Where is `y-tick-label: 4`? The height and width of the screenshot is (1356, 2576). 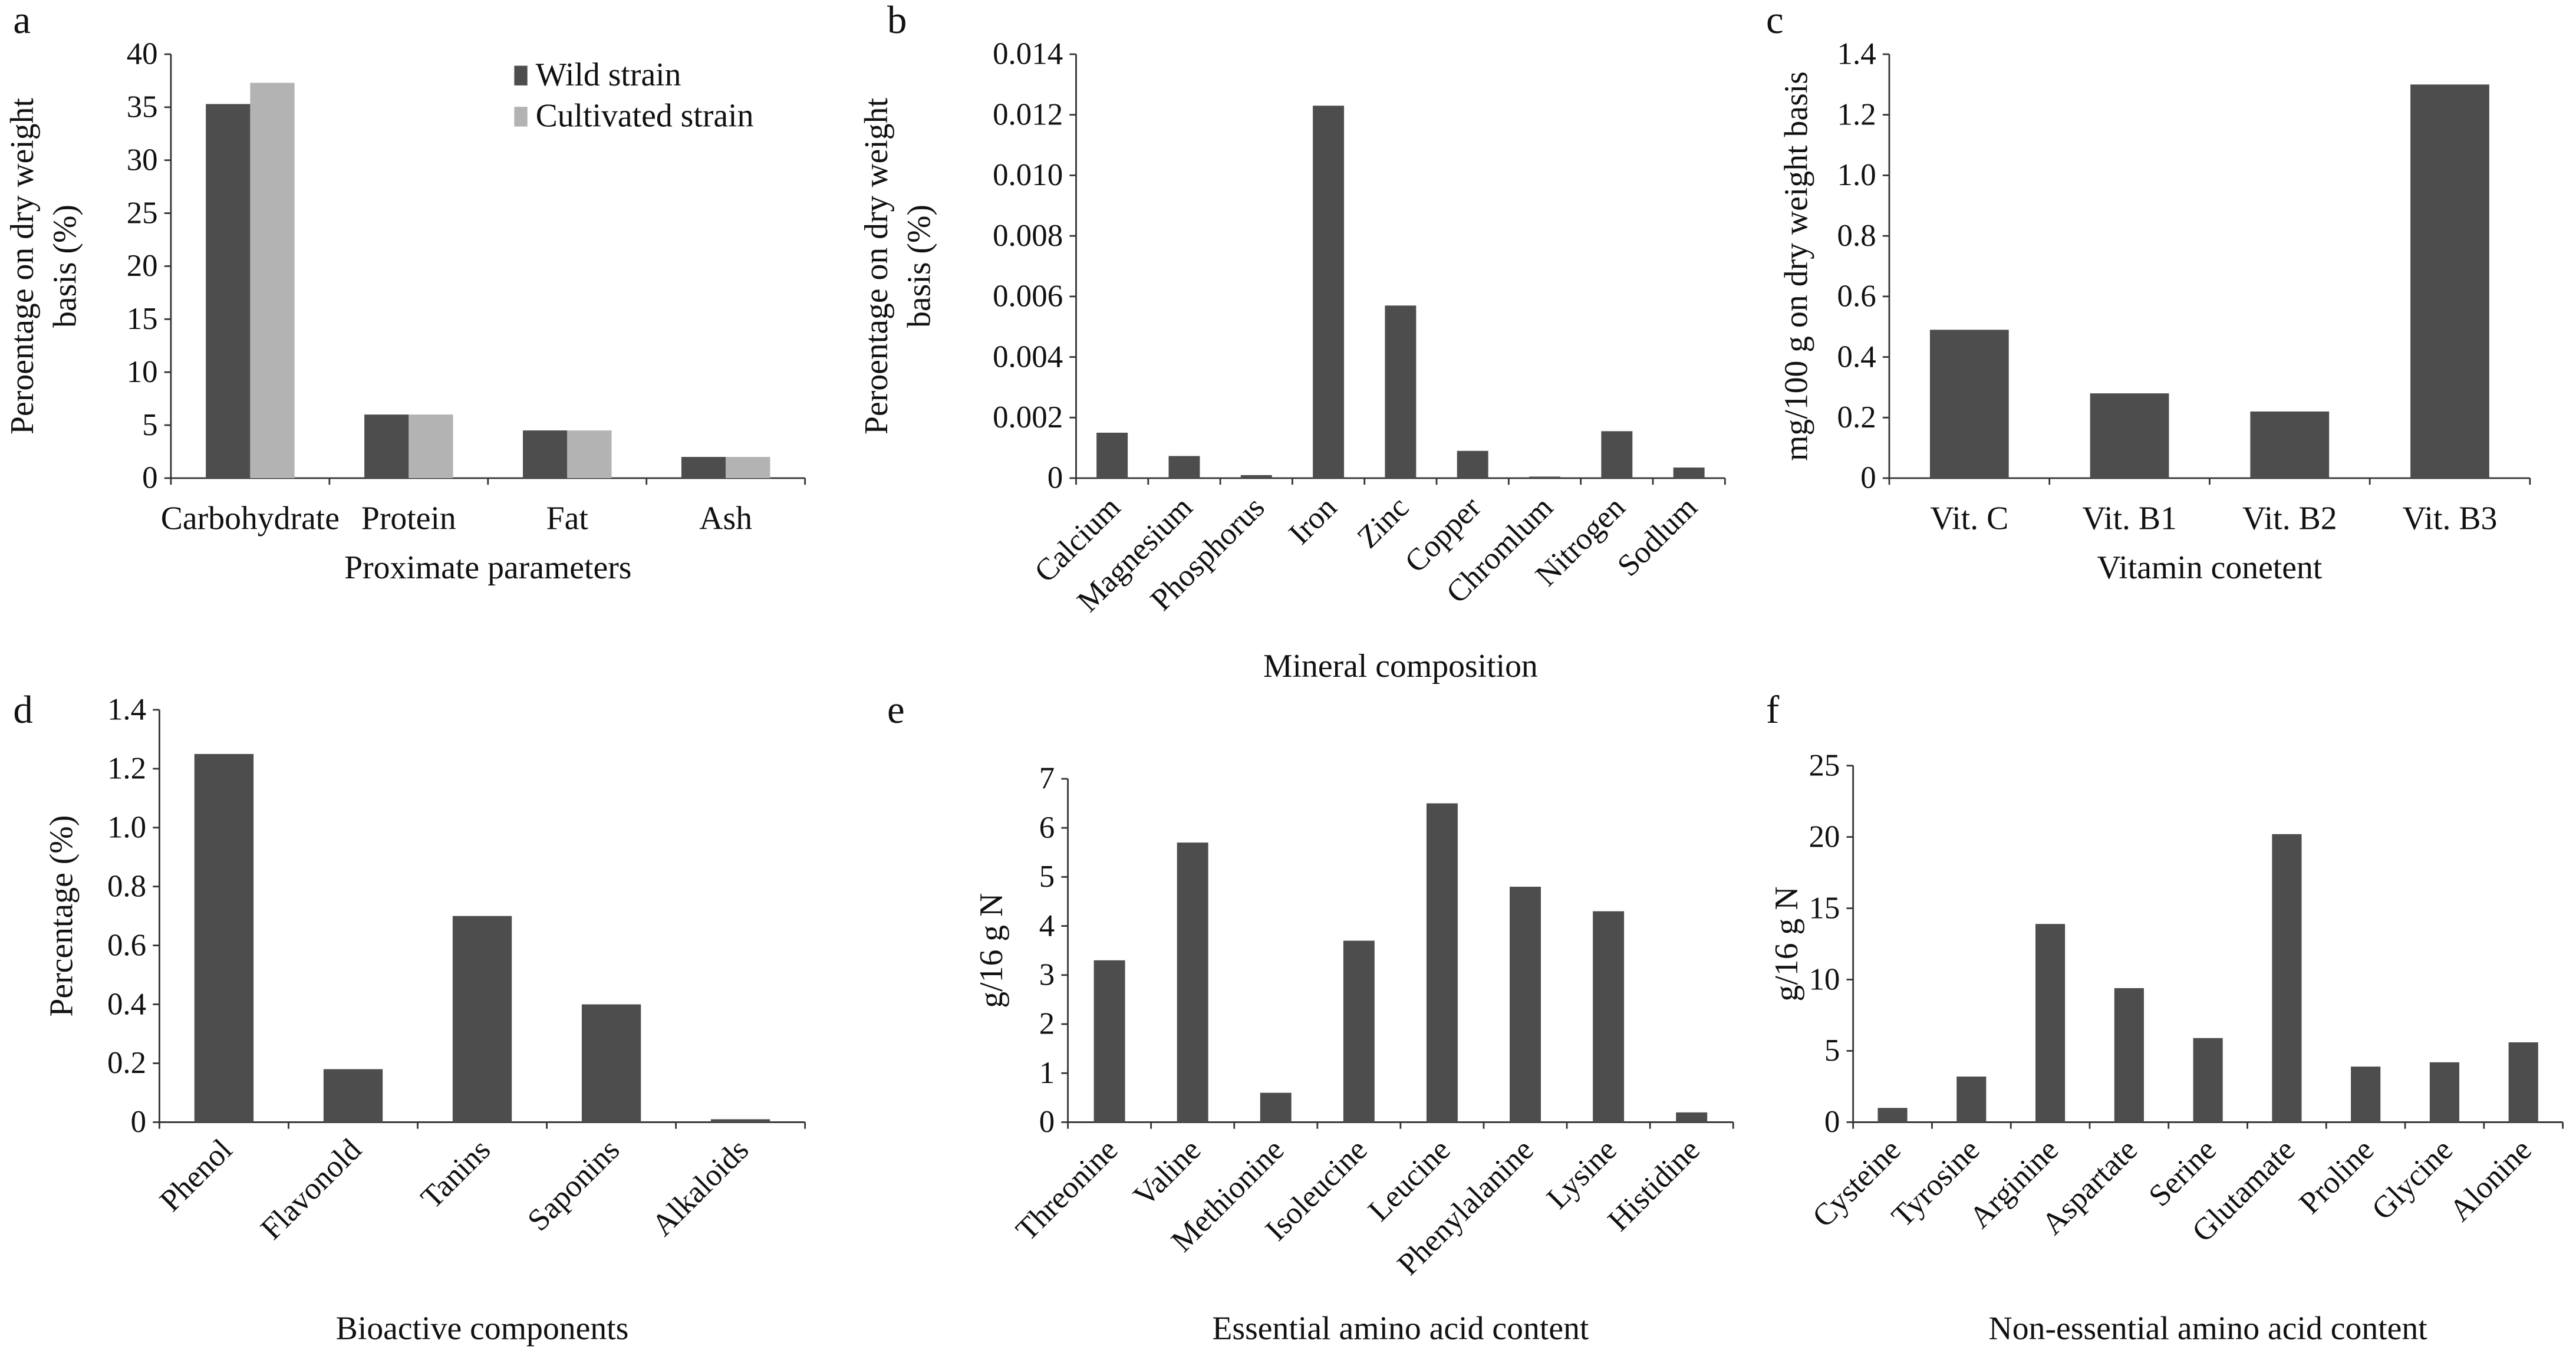
y-tick-label: 4 is located at coordinates (1047, 926).